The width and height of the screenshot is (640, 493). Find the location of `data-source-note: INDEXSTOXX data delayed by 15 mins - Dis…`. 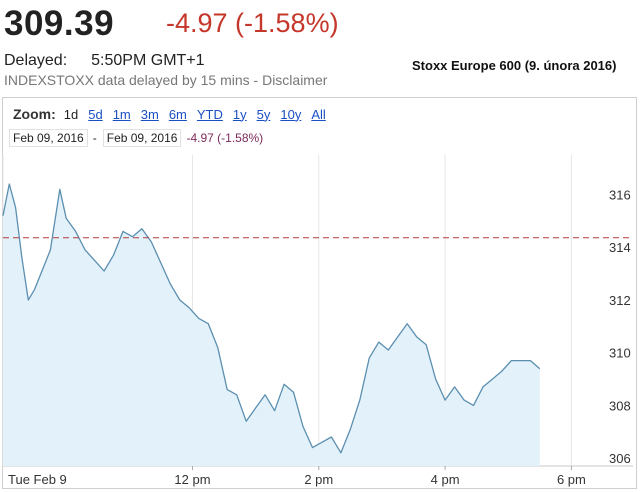

data-source-note: INDEXSTOXX data delayed by 15 mins - Dis… is located at coordinates (166, 80).